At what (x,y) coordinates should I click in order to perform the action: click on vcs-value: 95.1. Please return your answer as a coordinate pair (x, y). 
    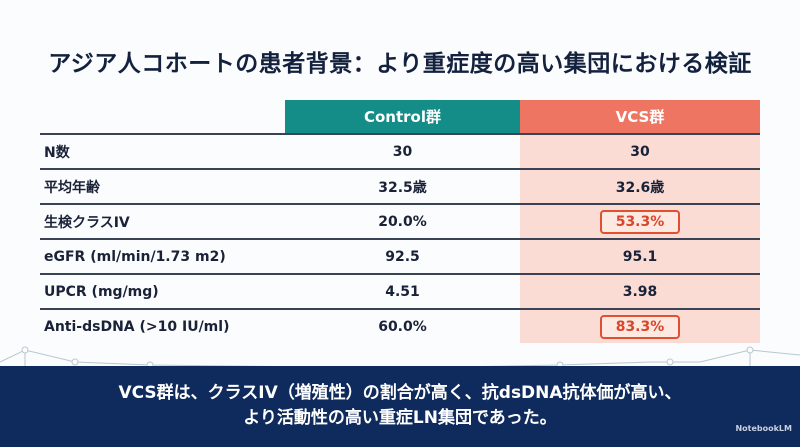
    Looking at the image, I should click on (640, 256).